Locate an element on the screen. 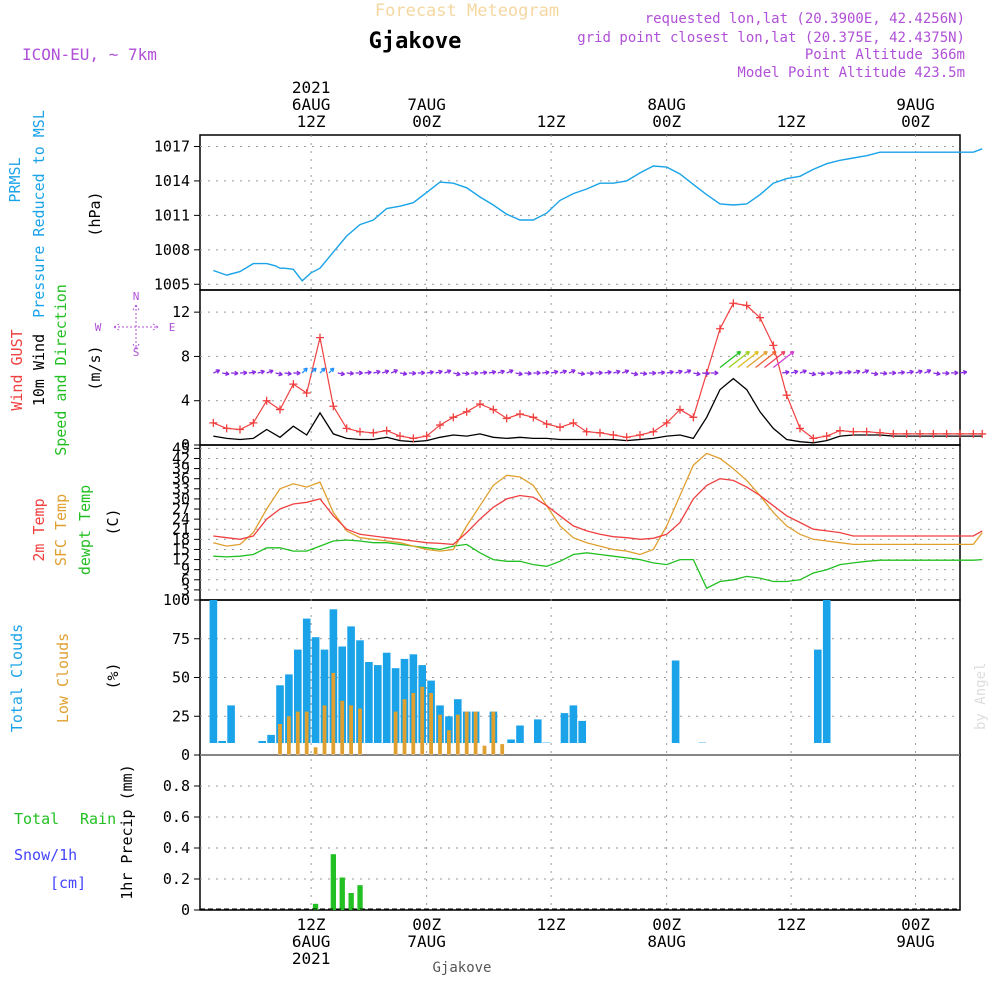 The width and height of the screenshot is (1000, 1000). dewpoint-line is located at coordinates (598, 564).